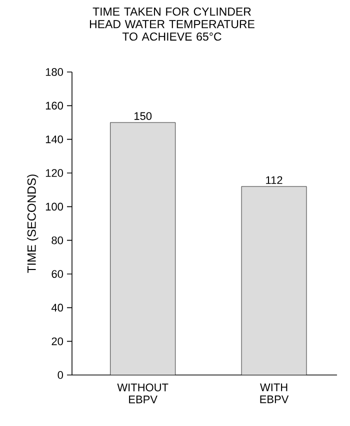 This screenshot has width=350, height=426. Describe the element at coordinates (55, 139) in the screenshot. I see `y-tick-label: 140` at that location.